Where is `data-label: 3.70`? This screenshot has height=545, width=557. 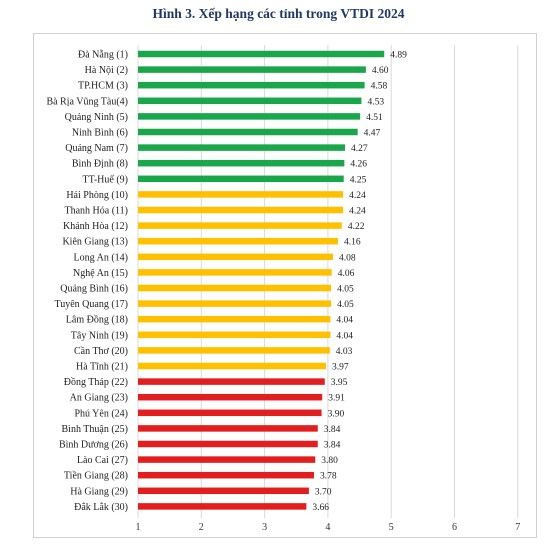
data-label: 3.70 is located at coordinates (323, 492).